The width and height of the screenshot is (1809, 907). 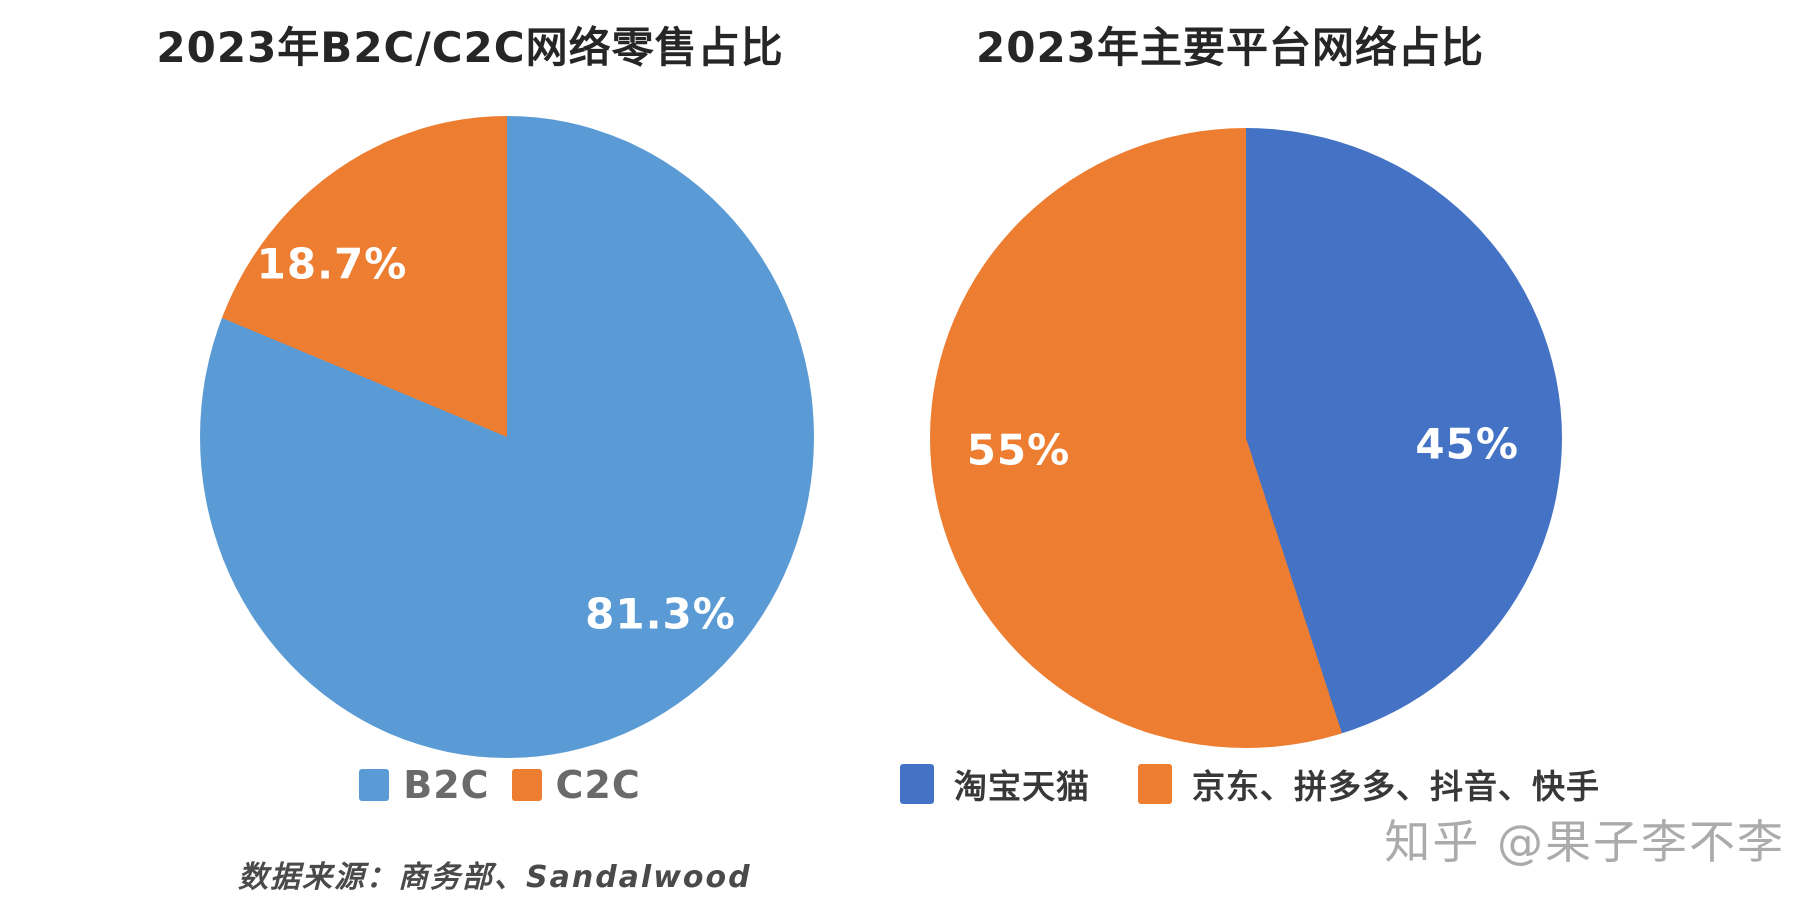 I want to click on left-legend: B2C C2C, so click(x=500, y=785).